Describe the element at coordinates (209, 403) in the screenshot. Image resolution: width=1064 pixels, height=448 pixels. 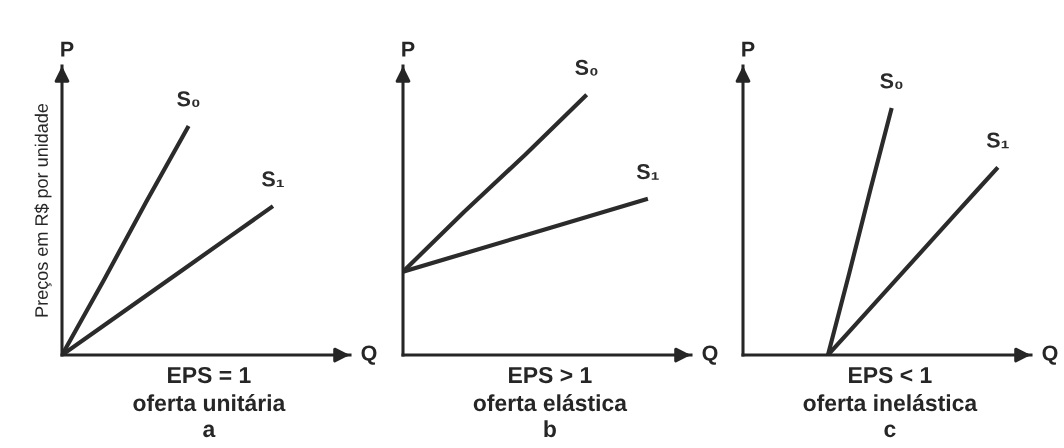
I see `text: oferta unitária` at that location.